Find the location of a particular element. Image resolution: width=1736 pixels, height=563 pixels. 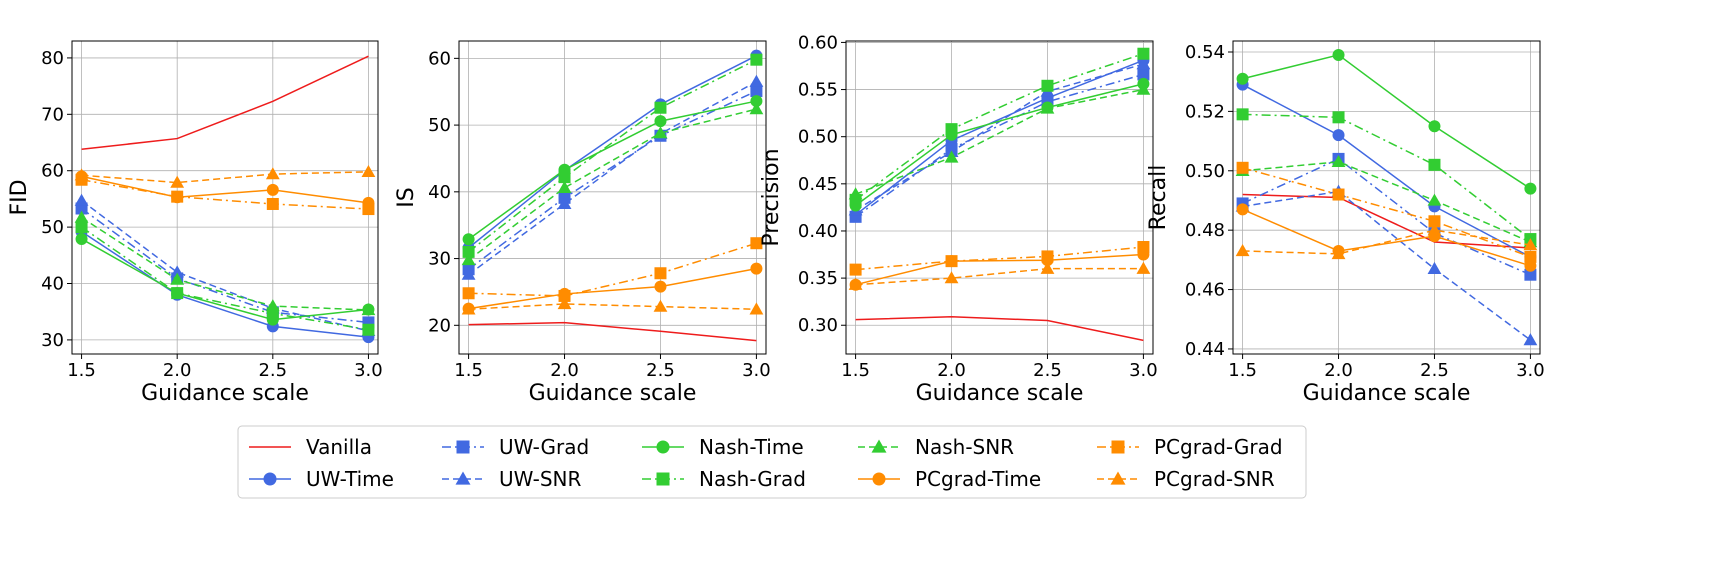

legend-item-uw-time: UW-Time is located at coordinates (321, 479).